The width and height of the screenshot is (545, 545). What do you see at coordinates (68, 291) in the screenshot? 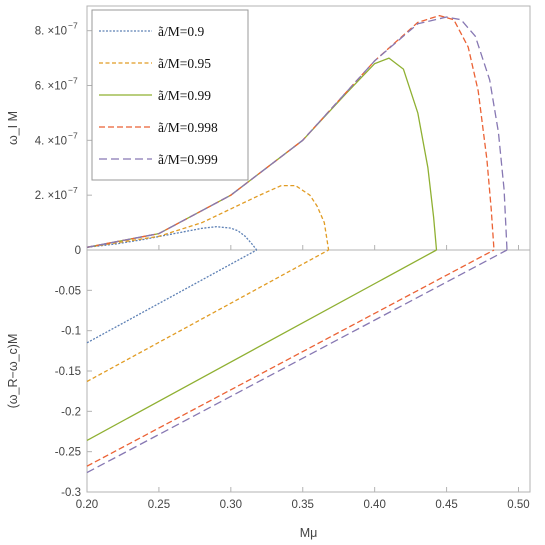
I see `bottom-y-tick-label: -0.05` at bounding box center [68, 291].